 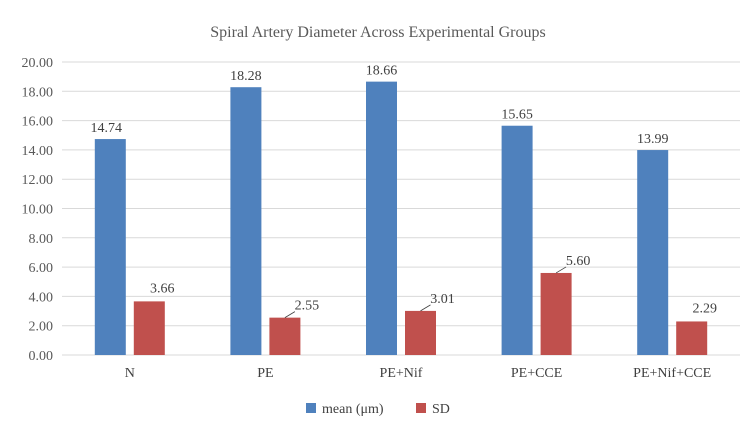 What do you see at coordinates (41, 297) in the screenshot?
I see `y-tick-label: 4.00` at bounding box center [41, 297].